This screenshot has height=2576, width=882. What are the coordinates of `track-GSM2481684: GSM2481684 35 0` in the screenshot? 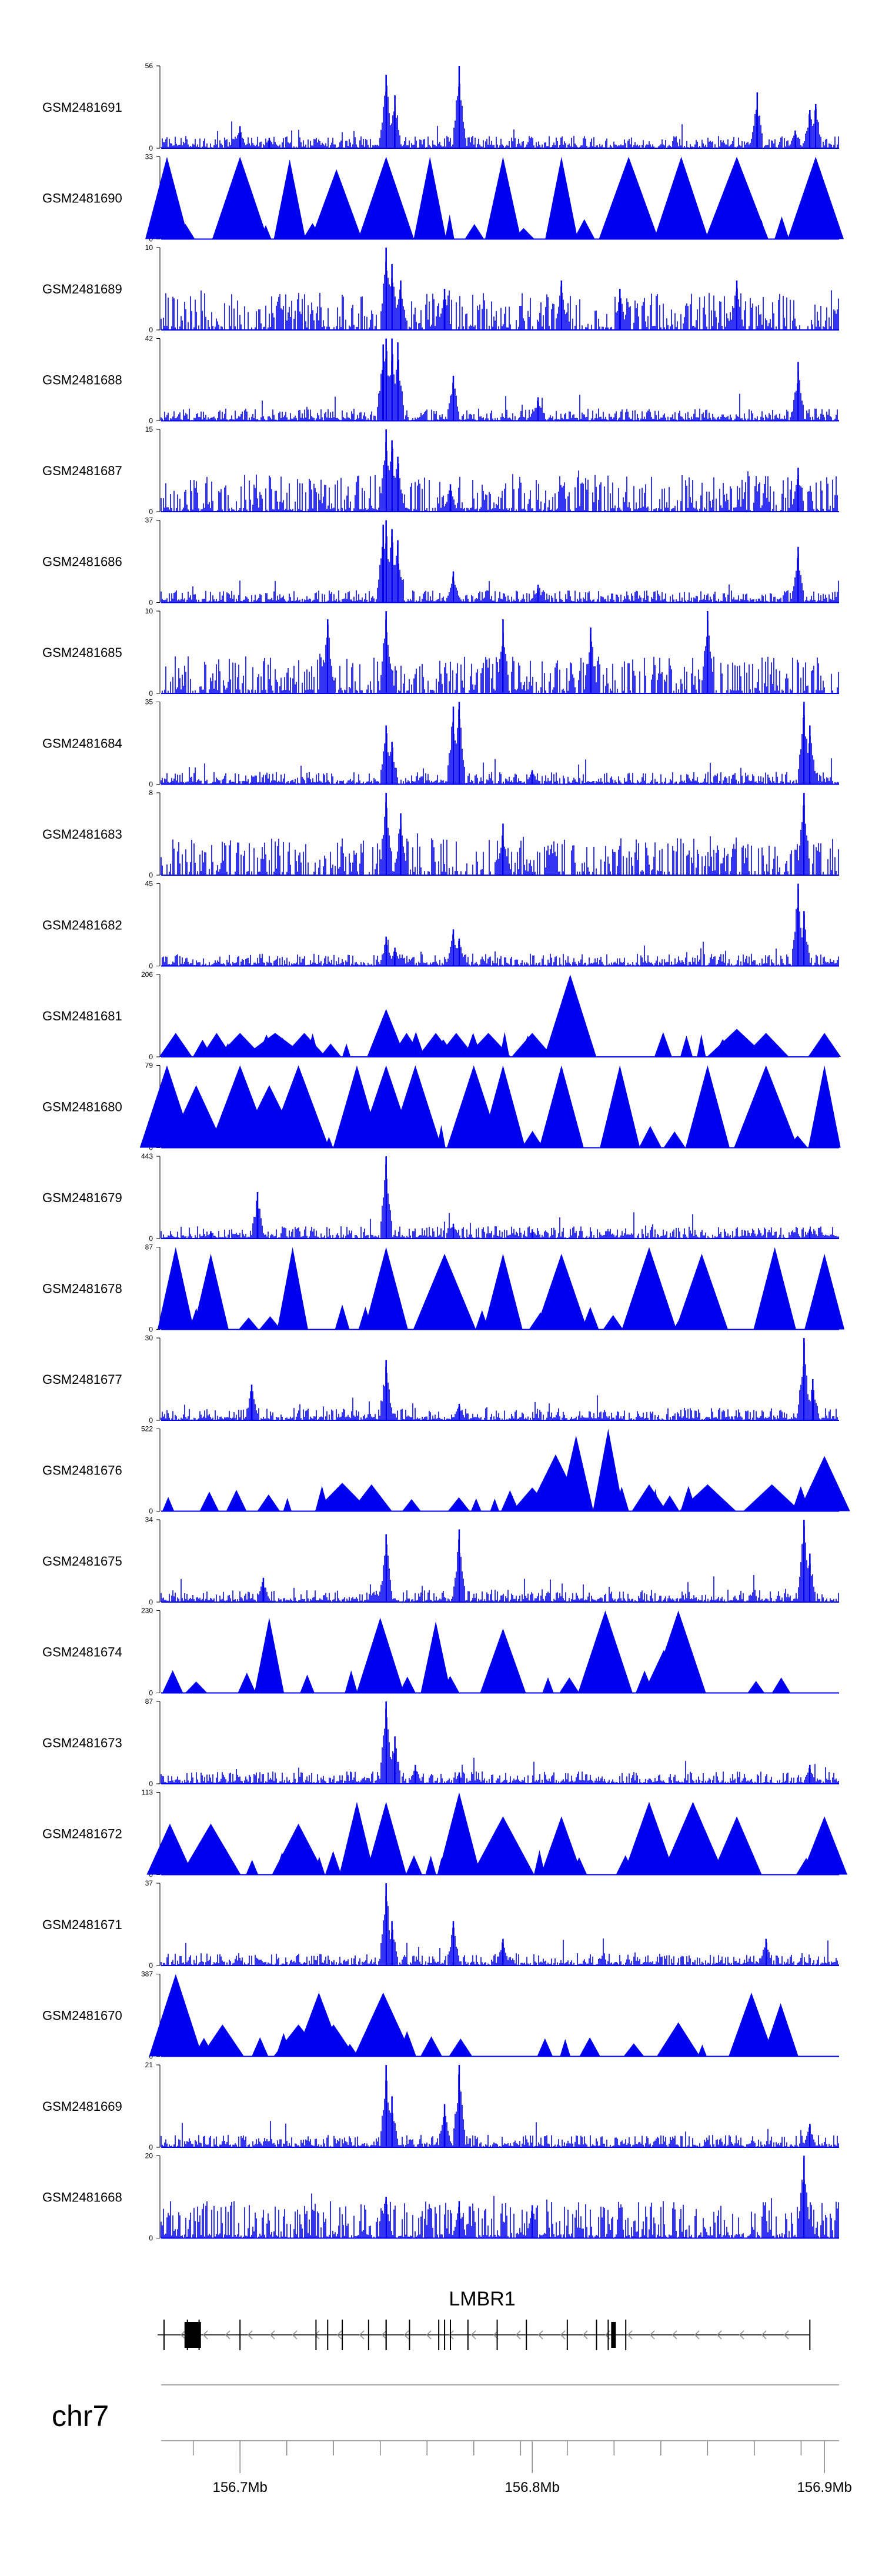 It's located at (440, 743).